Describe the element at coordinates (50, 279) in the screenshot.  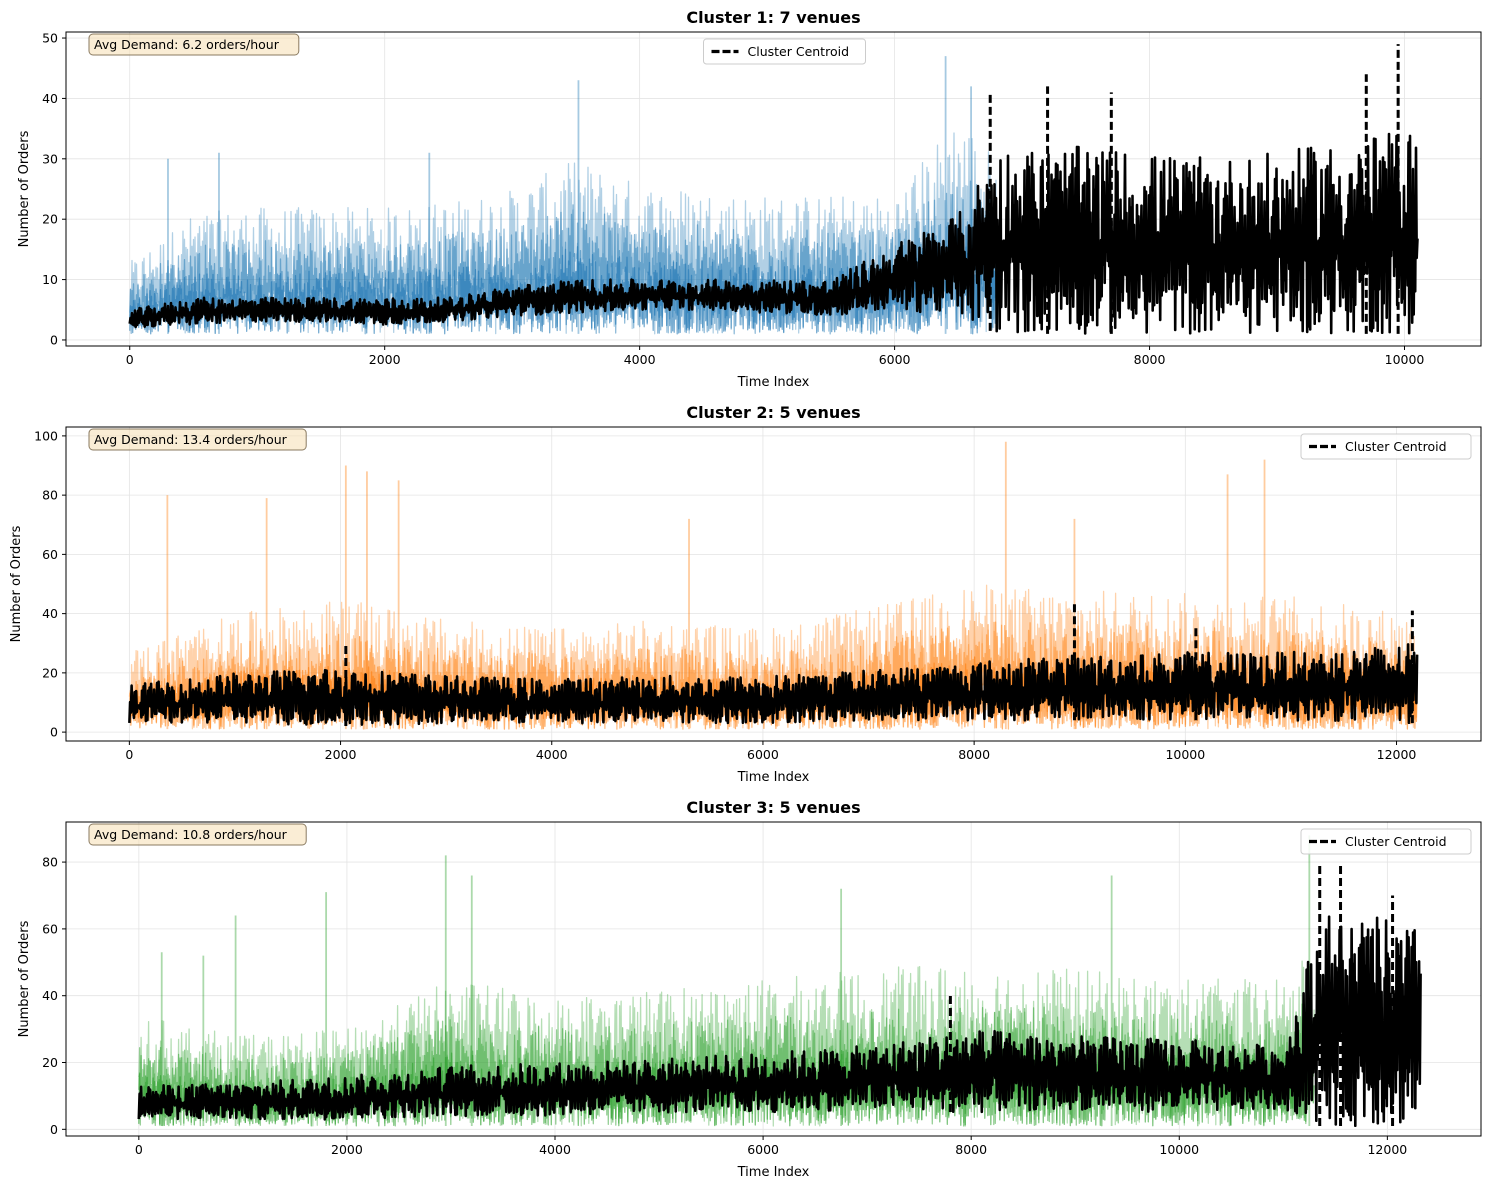
I see `y-tick-label: 10` at that location.